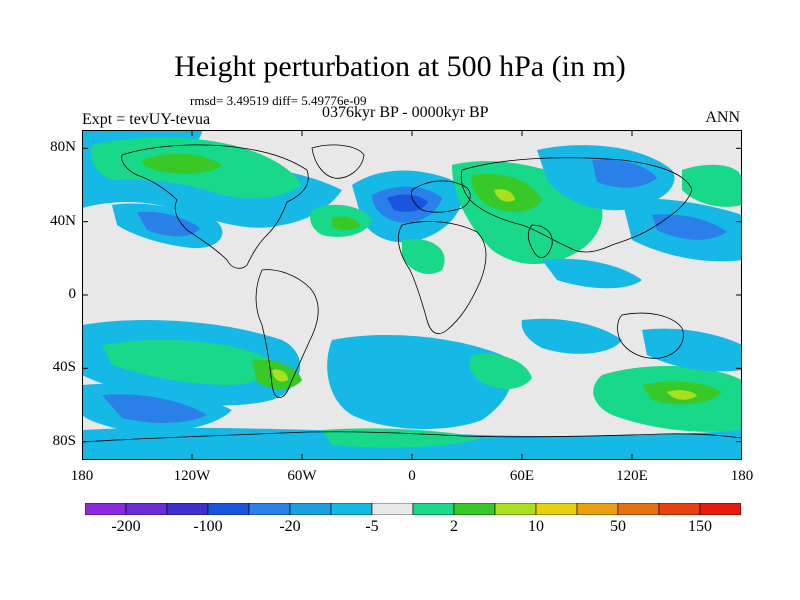  Describe the element at coordinates (126, 526) in the screenshot. I see `colorbar-label: -200` at that location.